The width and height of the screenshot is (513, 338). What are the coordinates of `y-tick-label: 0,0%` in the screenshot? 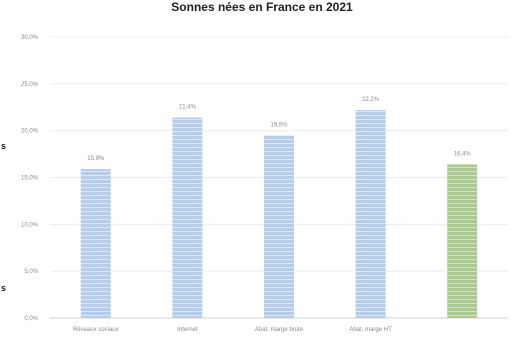 It's located at (31, 319).